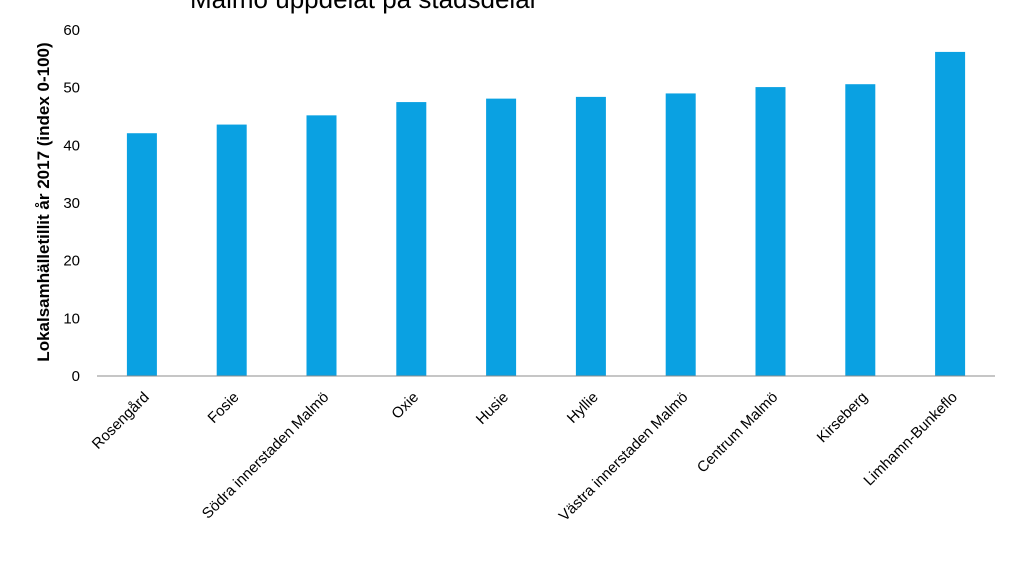 This screenshot has width=1024, height=572. I want to click on y-tick-label: 60, so click(71, 30).